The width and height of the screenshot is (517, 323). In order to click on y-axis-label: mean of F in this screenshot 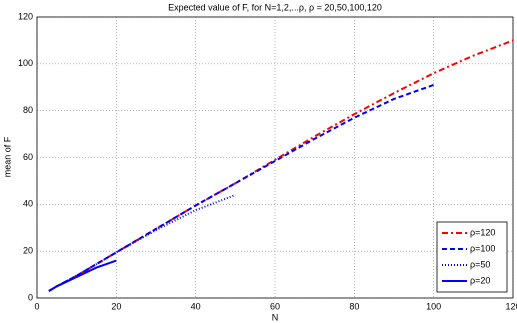, I will do `click(7, 156)`.